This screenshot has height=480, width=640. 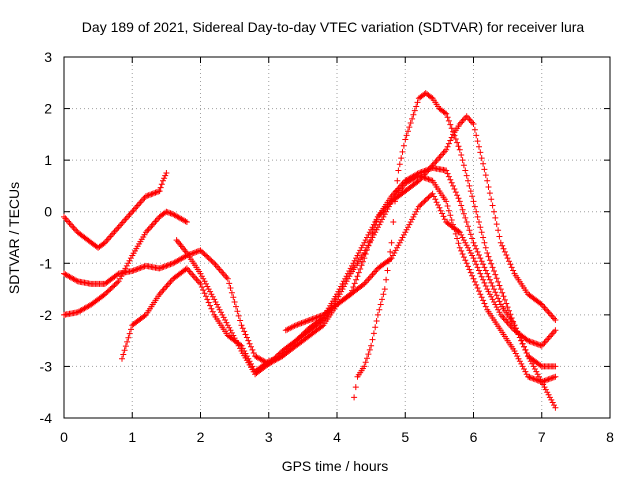 What do you see at coordinates (48, 57) in the screenshot?
I see `y-tick-label: 3` at bounding box center [48, 57].